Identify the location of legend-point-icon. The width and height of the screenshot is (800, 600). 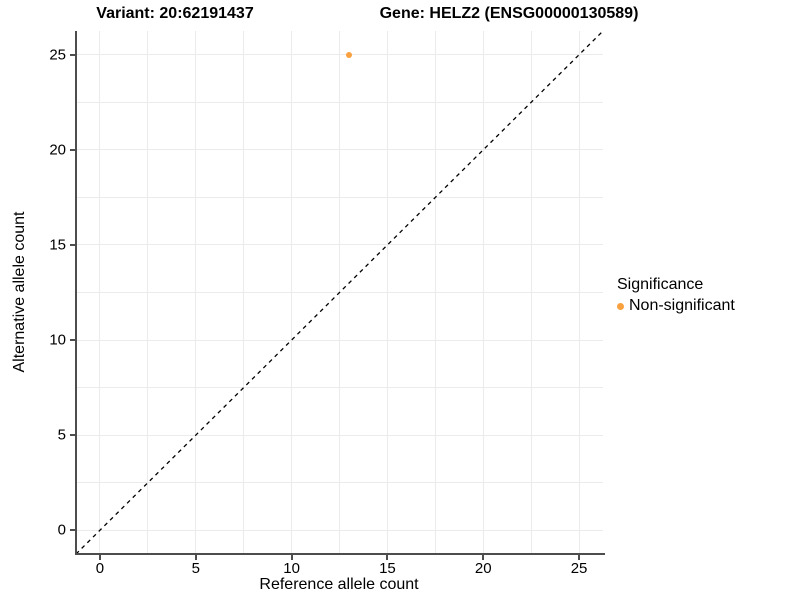
(620, 306).